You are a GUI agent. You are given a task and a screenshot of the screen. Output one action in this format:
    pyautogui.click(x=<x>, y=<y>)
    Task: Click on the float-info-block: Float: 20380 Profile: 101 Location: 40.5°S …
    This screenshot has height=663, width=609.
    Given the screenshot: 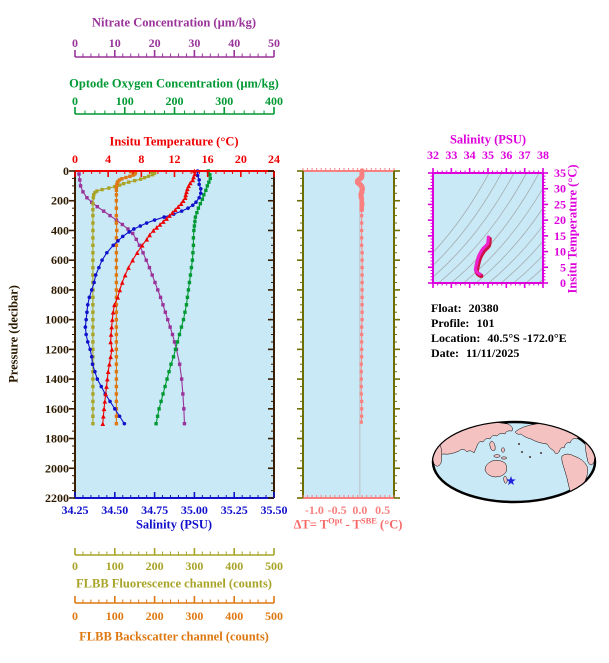 What is the action you would take?
    pyautogui.click(x=499, y=331)
    